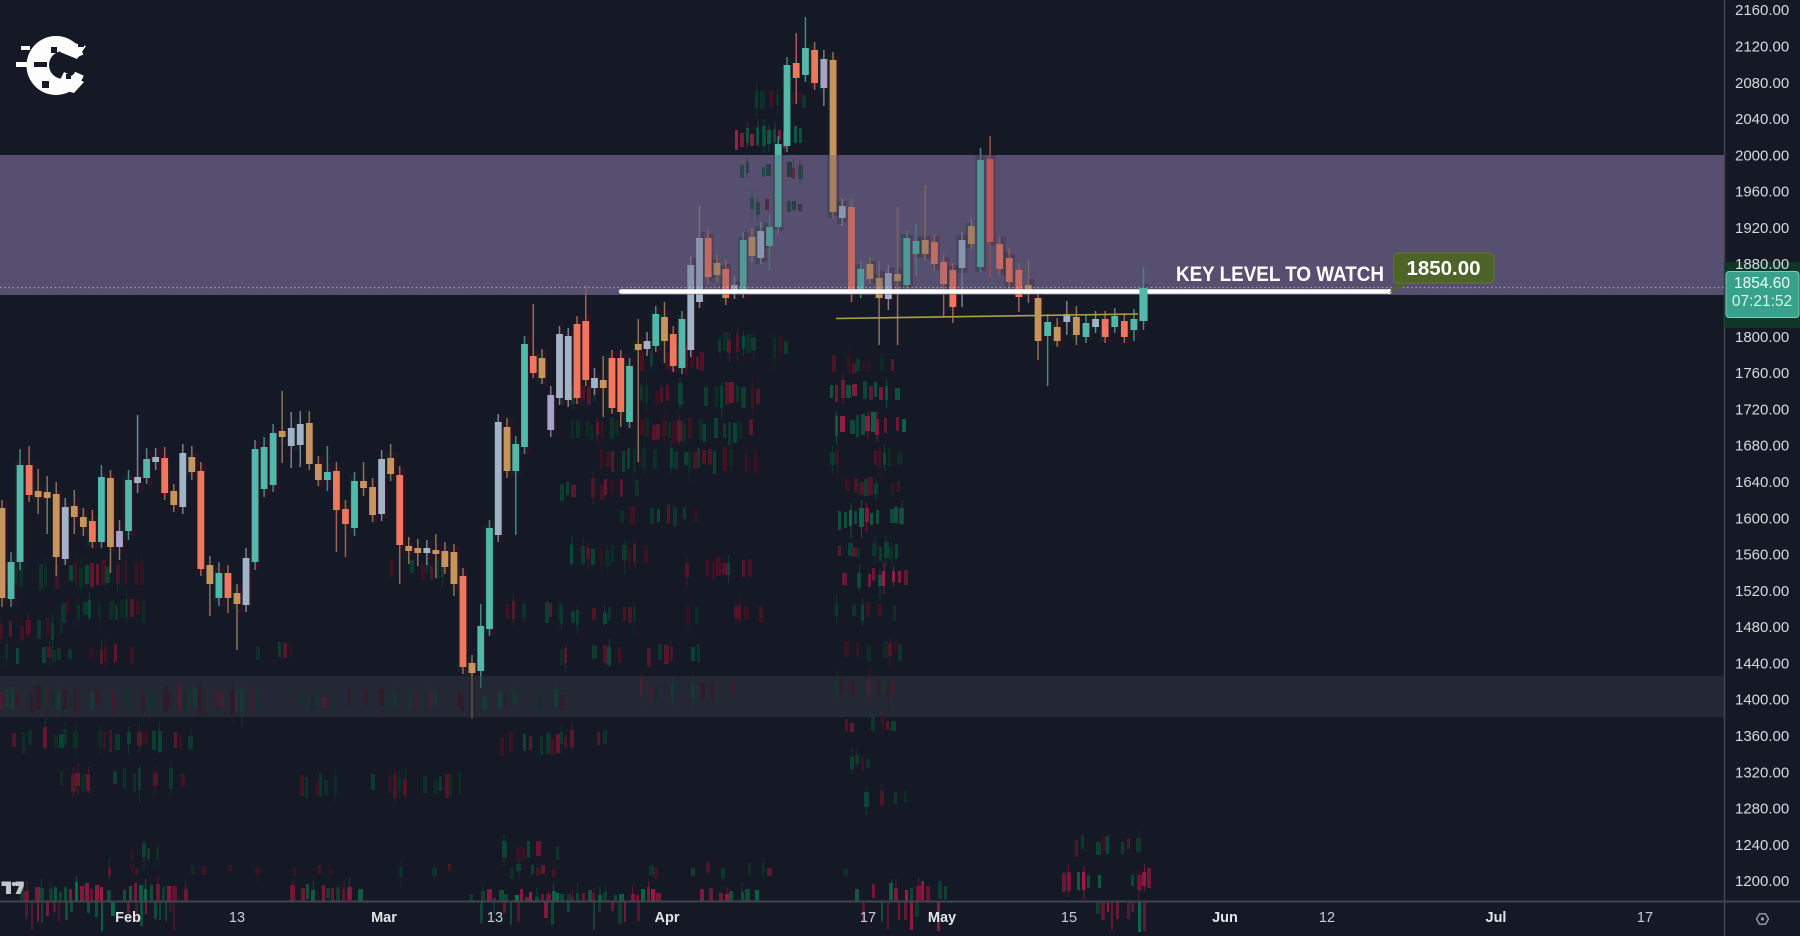 This screenshot has width=1800, height=936. What do you see at coordinates (1443, 268) in the screenshot?
I see `svg-text: 1850.00` at bounding box center [1443, 268].